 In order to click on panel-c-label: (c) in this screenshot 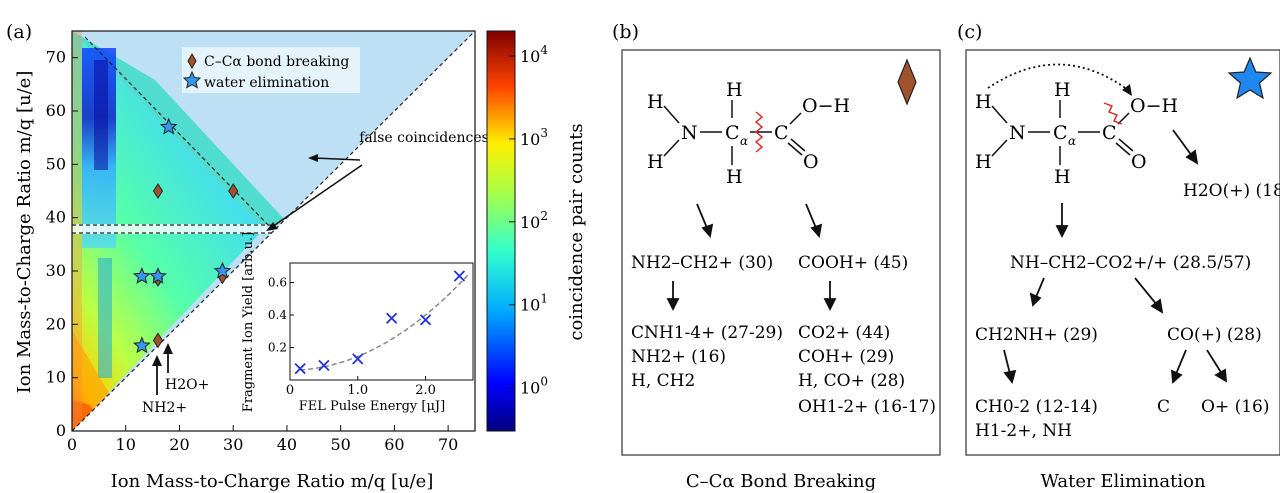, I will do `click(969, 32)`.